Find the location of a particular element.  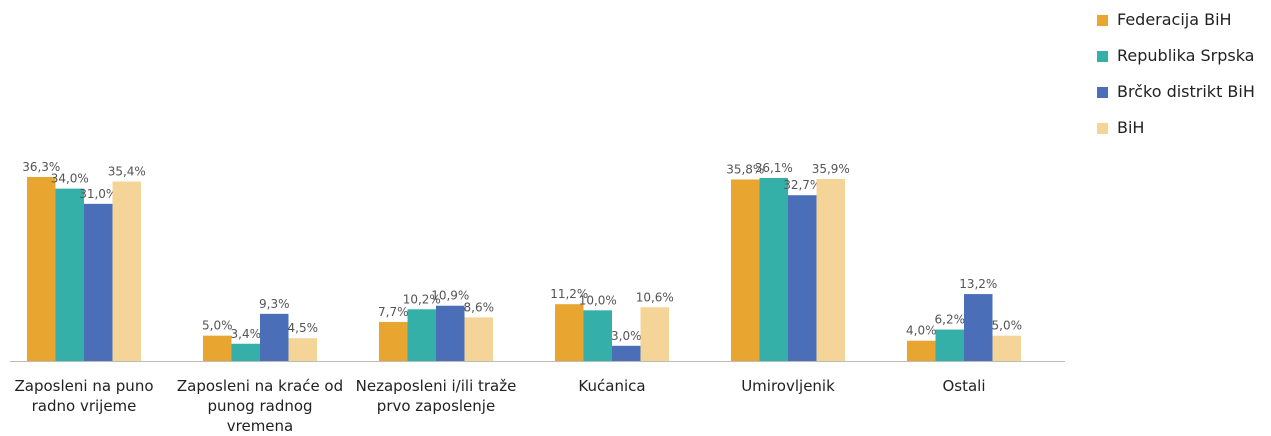

legend-item: Brčko distrikt BiH is located at coordinates (1176, 92).